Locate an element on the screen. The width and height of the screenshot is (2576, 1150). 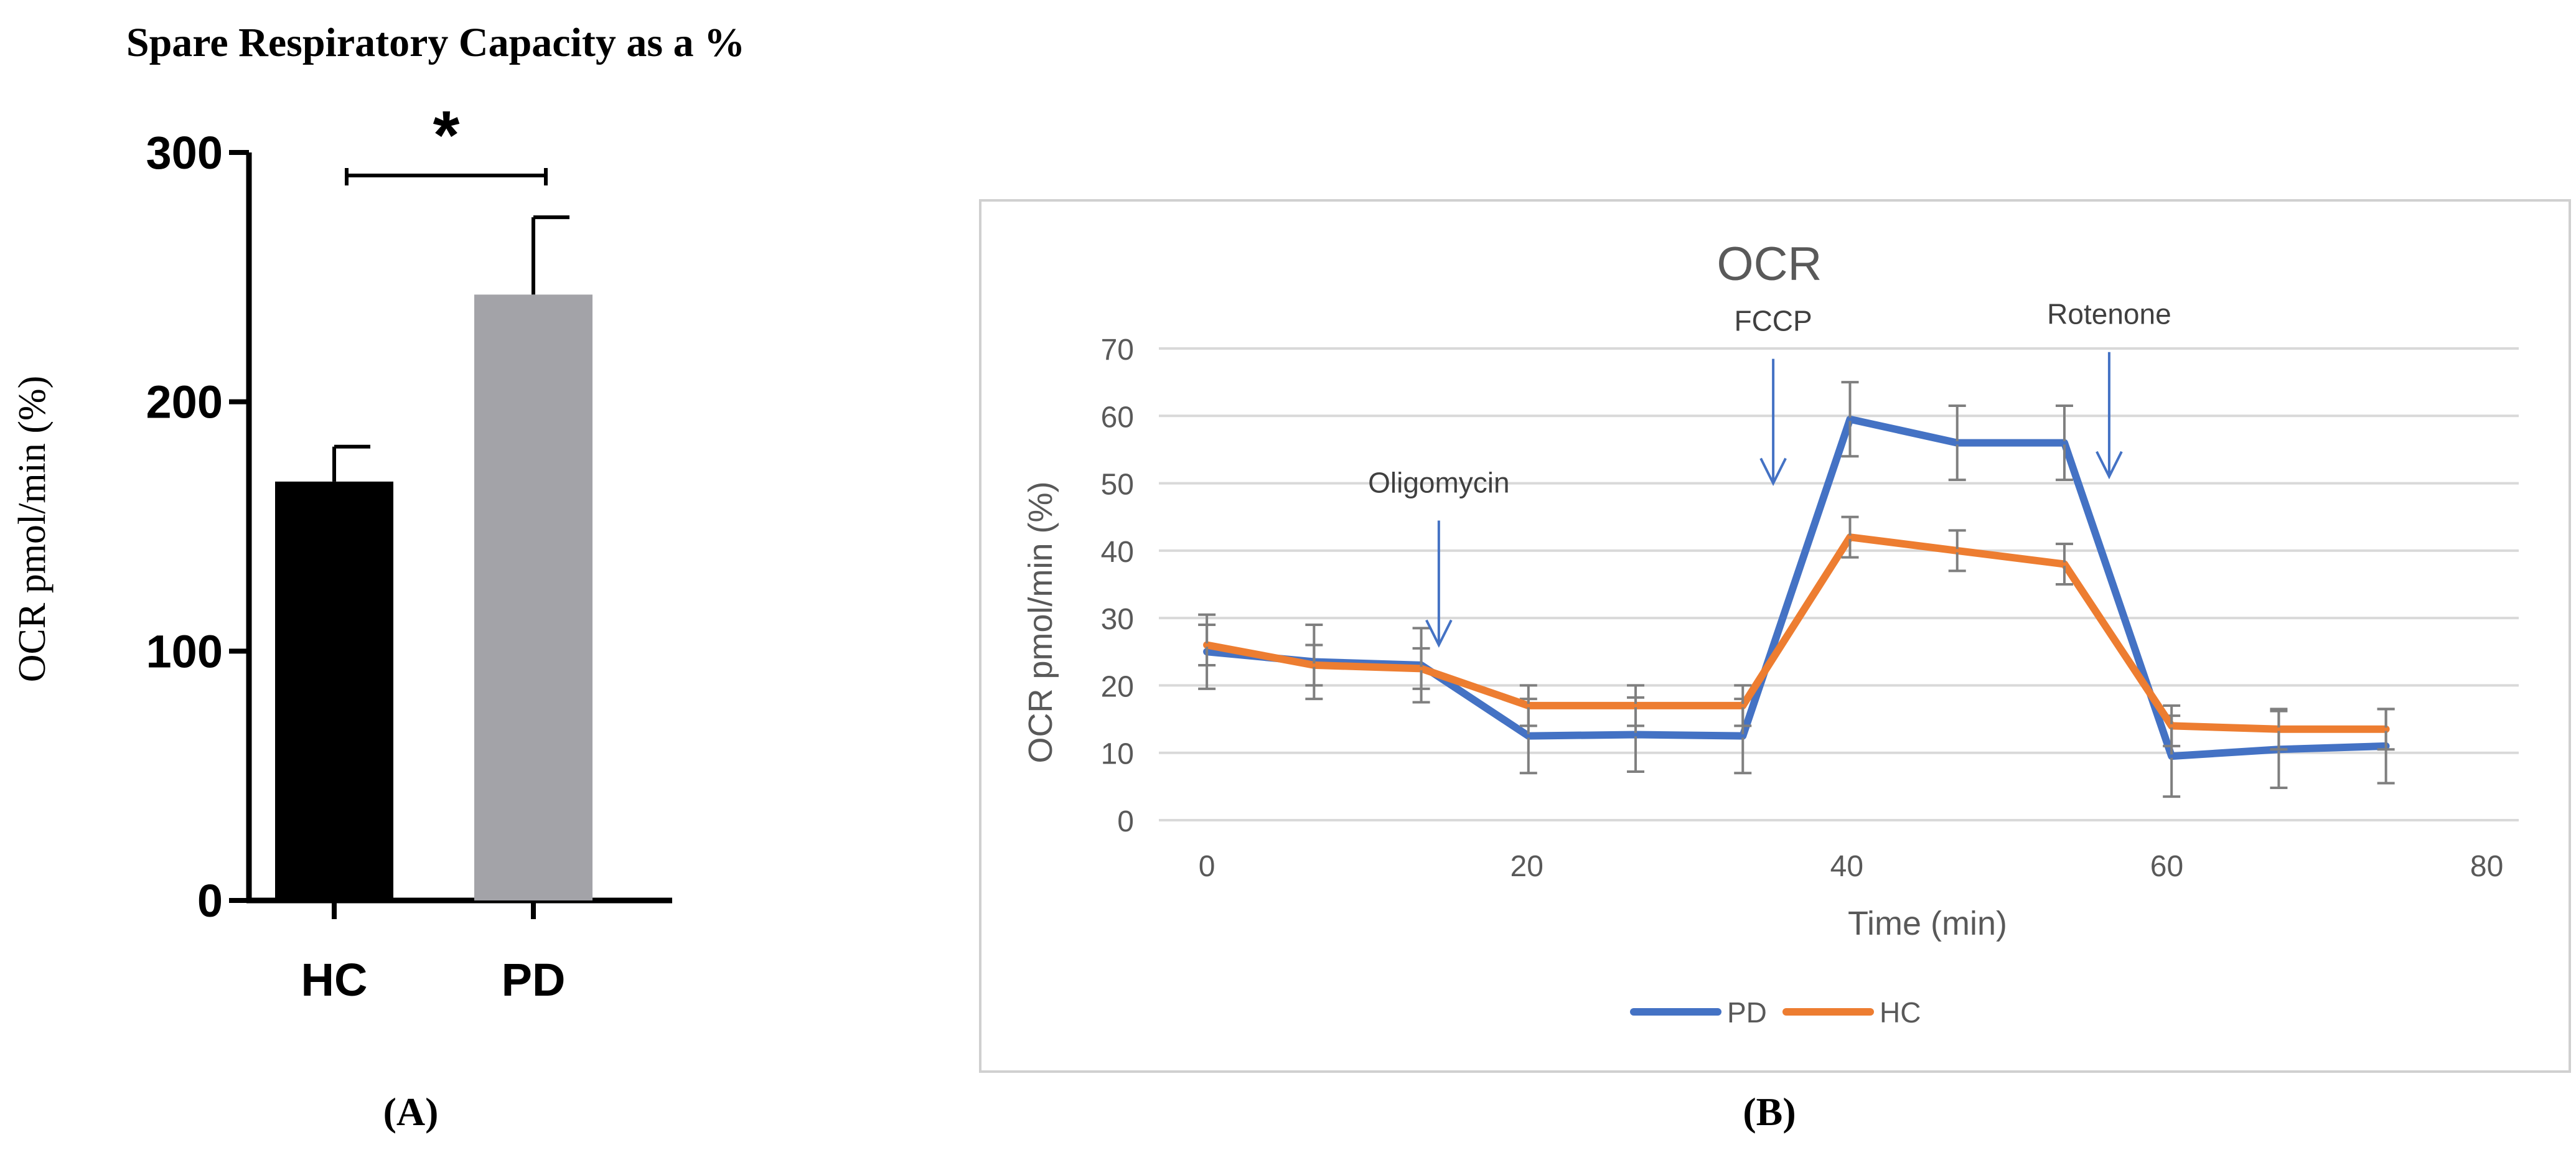
x-tick-label-pd: PD is located at coordinates (534, 980).